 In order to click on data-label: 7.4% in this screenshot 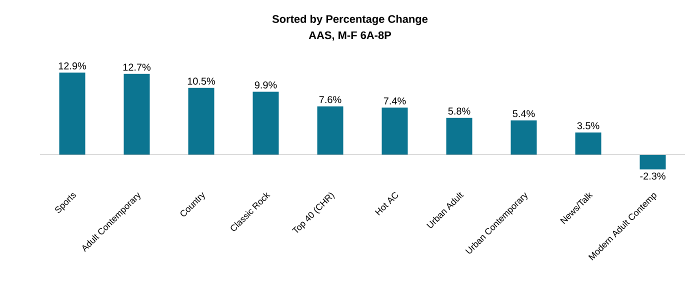, I will do `click(395, 100)`.